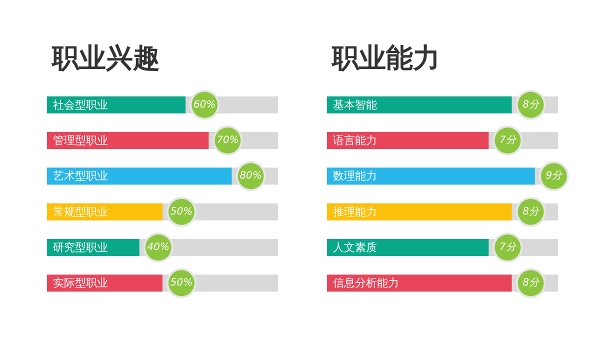  Describe the element at coordinates (355, 211) in the screenshot. I see `y-tick-label: 推理能力` at that location.